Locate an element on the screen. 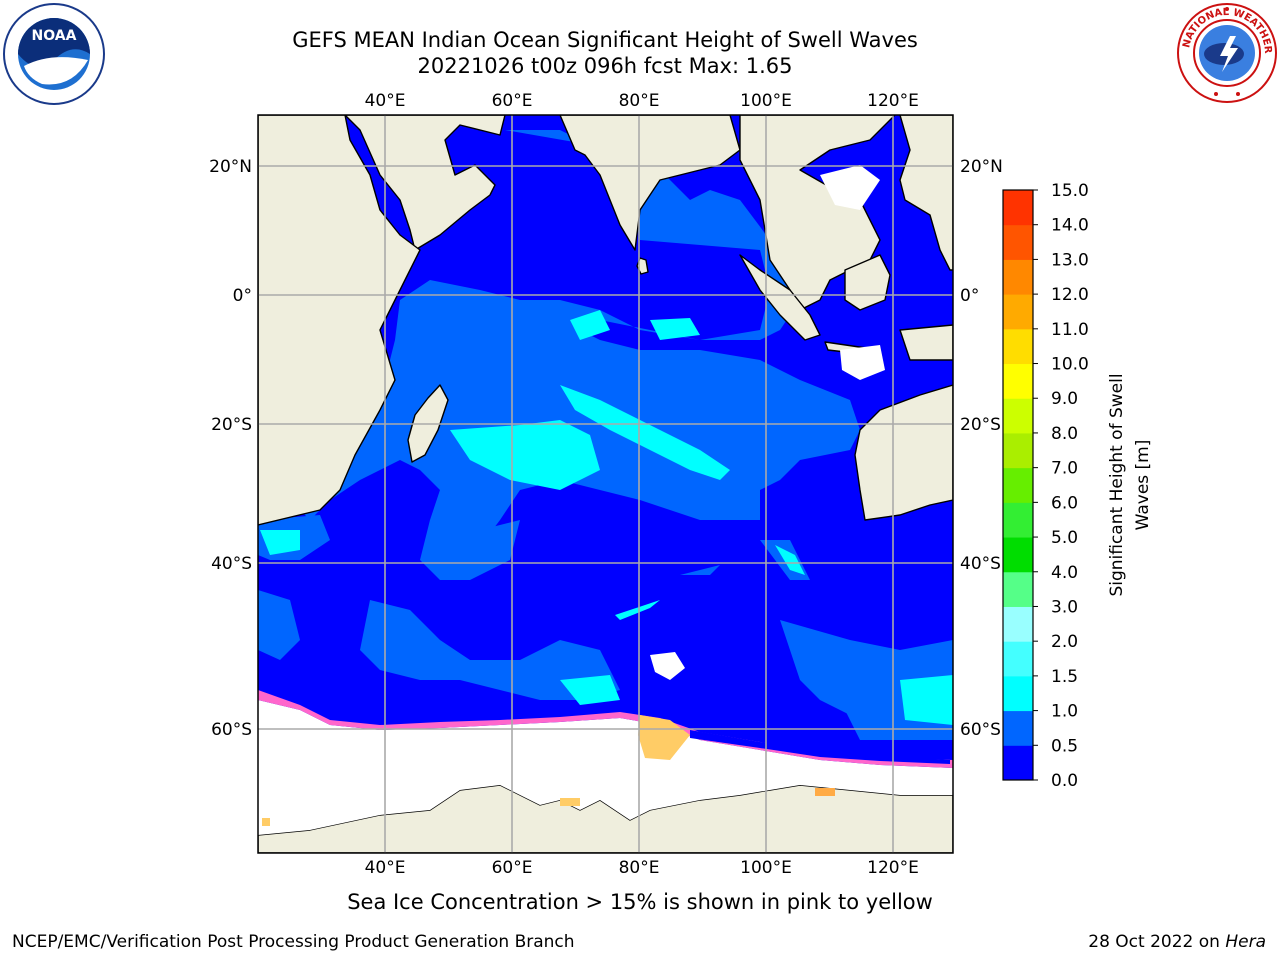 This screenshot has height=960, width=1280. lat-label-right: 60°S is located at coordinates (980, 730).